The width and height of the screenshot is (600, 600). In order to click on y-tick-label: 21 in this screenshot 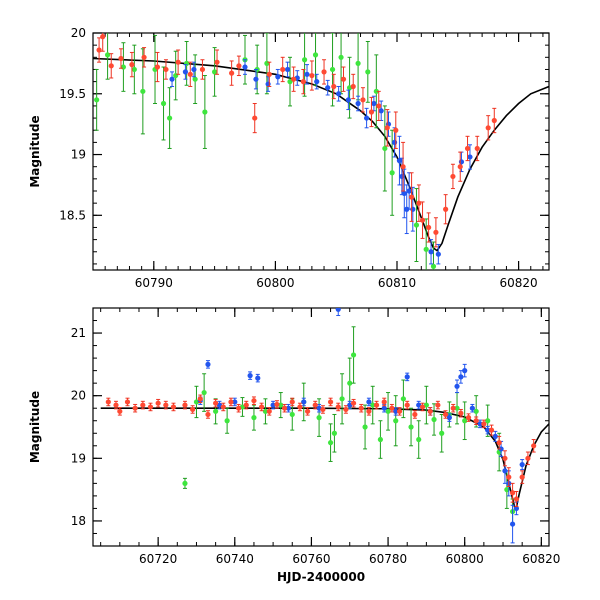, I will do `click(78, 333)`.